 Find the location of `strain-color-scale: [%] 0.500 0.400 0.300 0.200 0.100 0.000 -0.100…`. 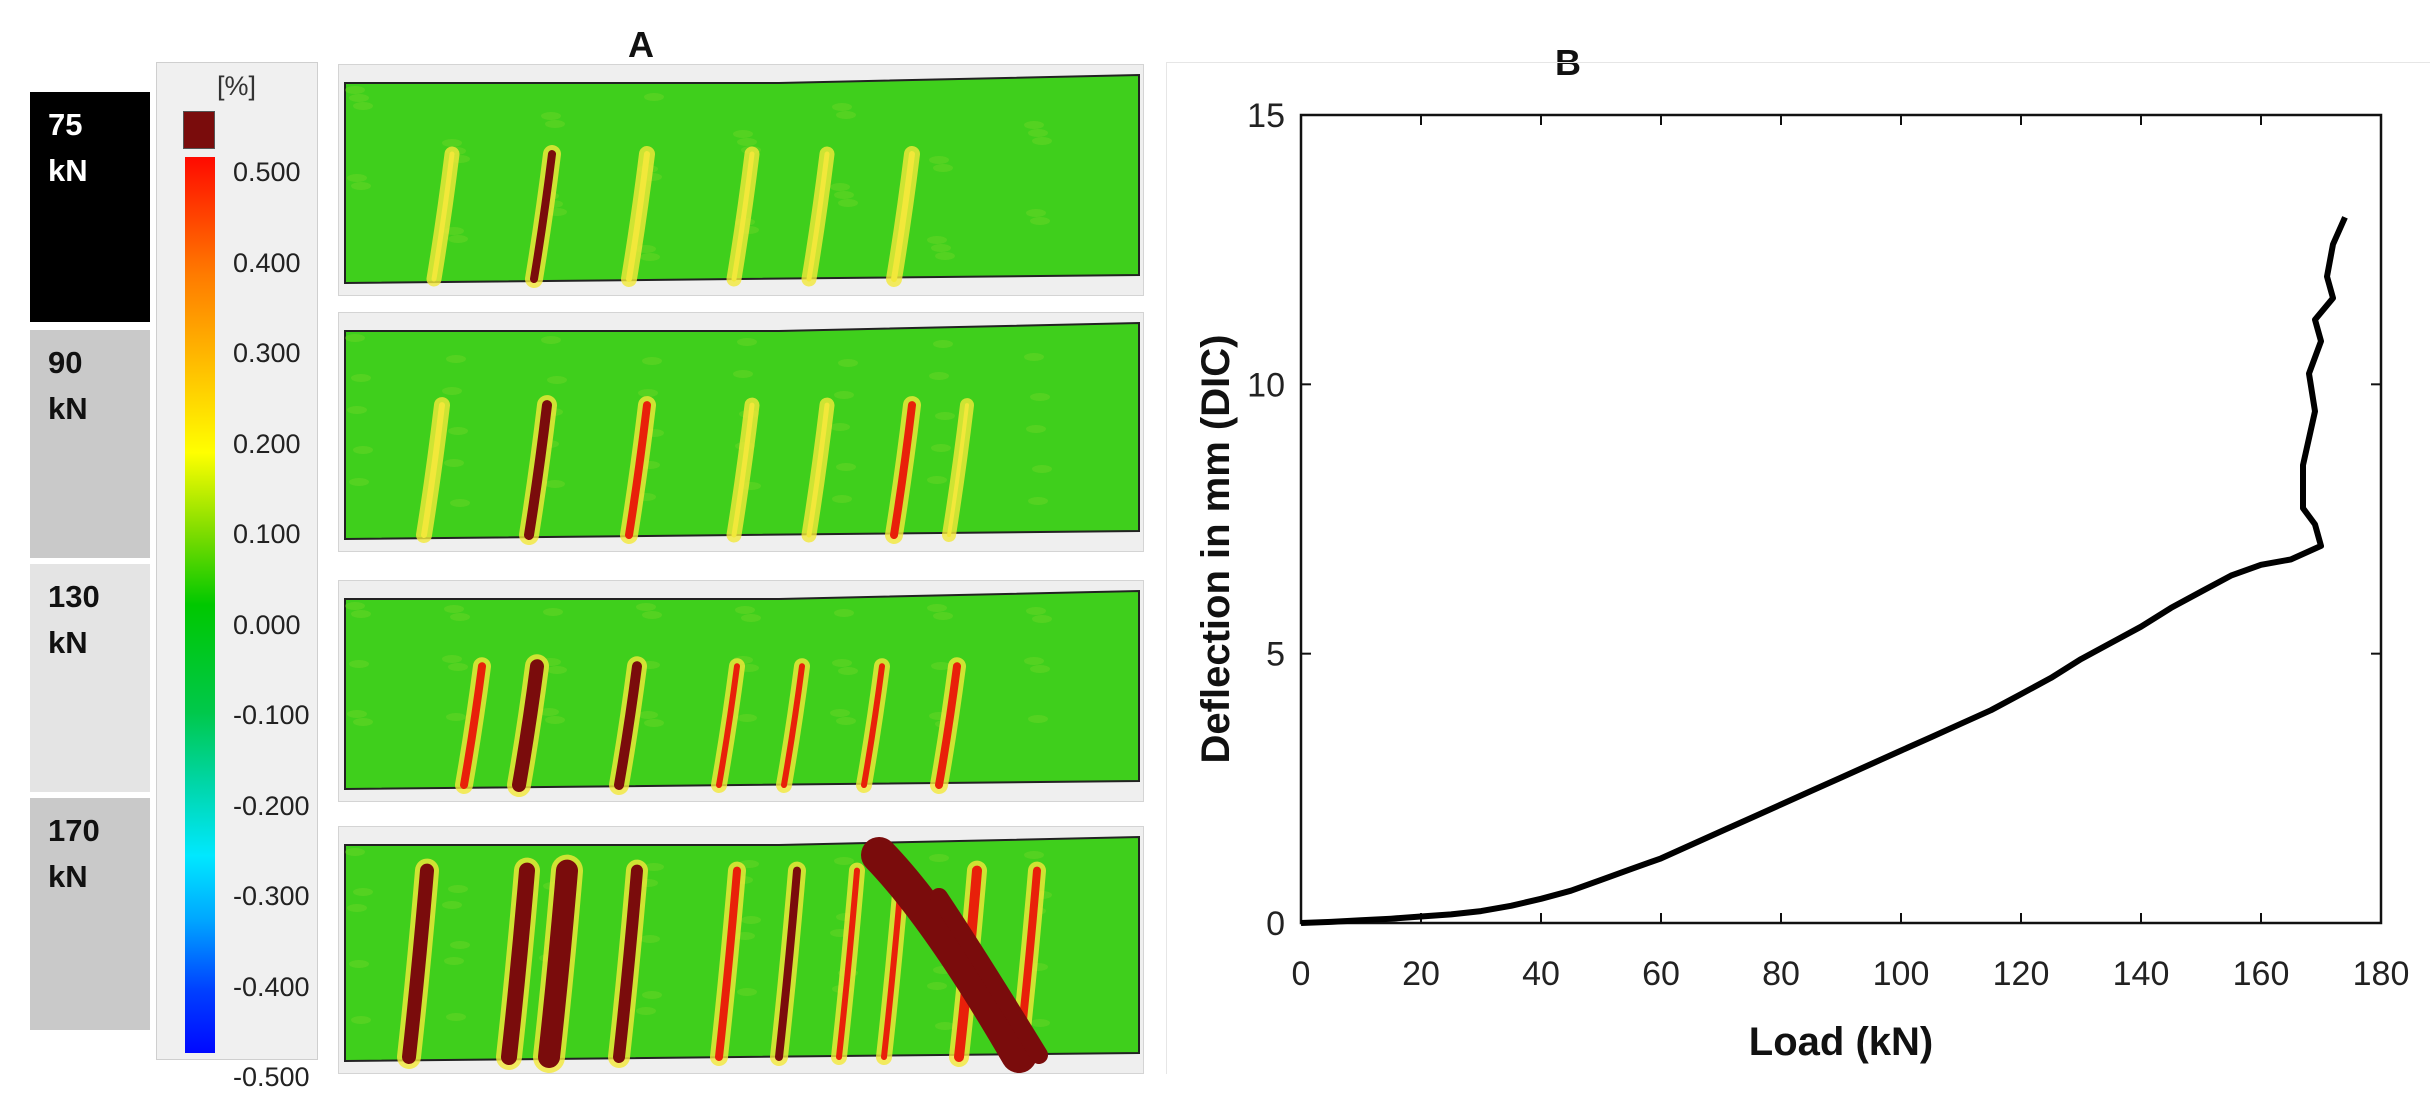

strain-color-scale: [%] 0.500 0.400 0.300 0.200 0.100 0.000 -0.100… is located at coordinates (237, 577).